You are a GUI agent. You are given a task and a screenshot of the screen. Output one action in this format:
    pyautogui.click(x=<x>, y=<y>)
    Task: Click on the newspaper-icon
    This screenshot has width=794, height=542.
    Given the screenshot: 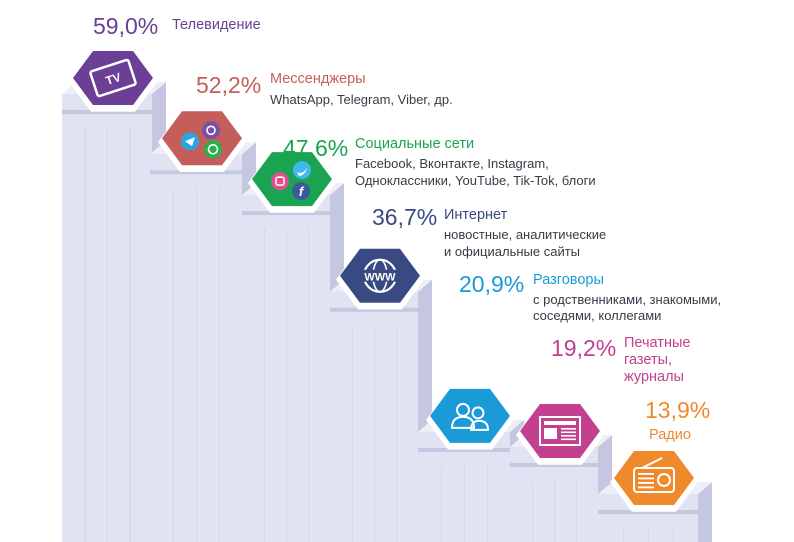 What is the action you would take?
    pyautogui.click(x=560, y=430)
    